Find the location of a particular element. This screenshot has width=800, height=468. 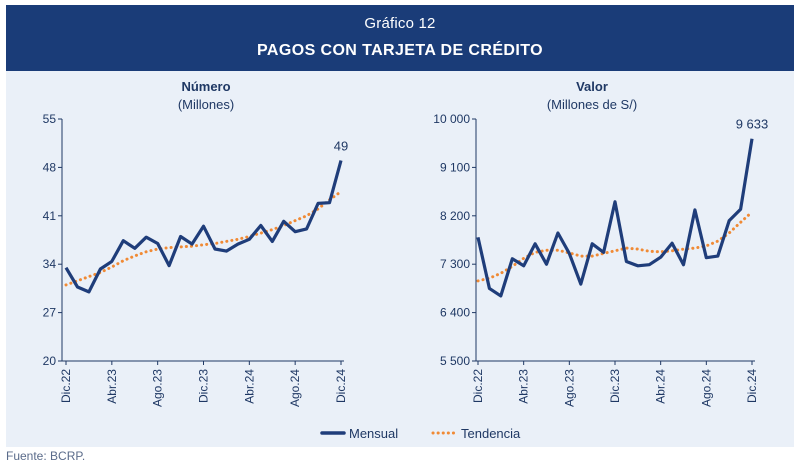

valor-x-tick-label: Abr.24 is located at coordinates (661, 386).